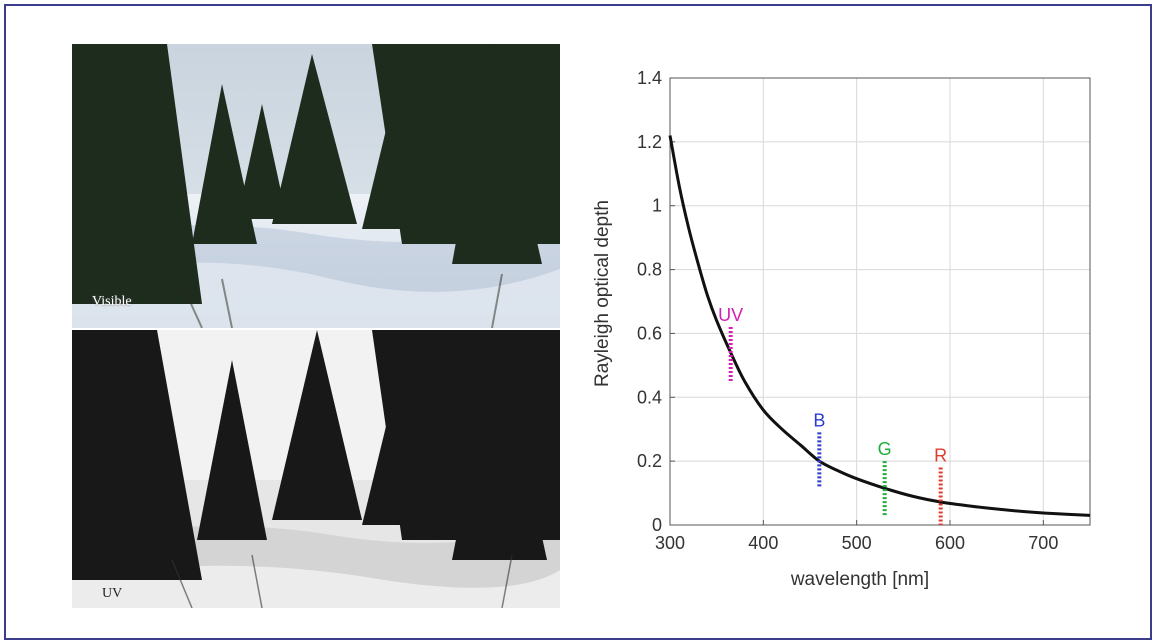  What do you see at coordinates (763, 543) in the screenshot?
I see `x-tick-label-1: 400` at bounding box center [763, 543].